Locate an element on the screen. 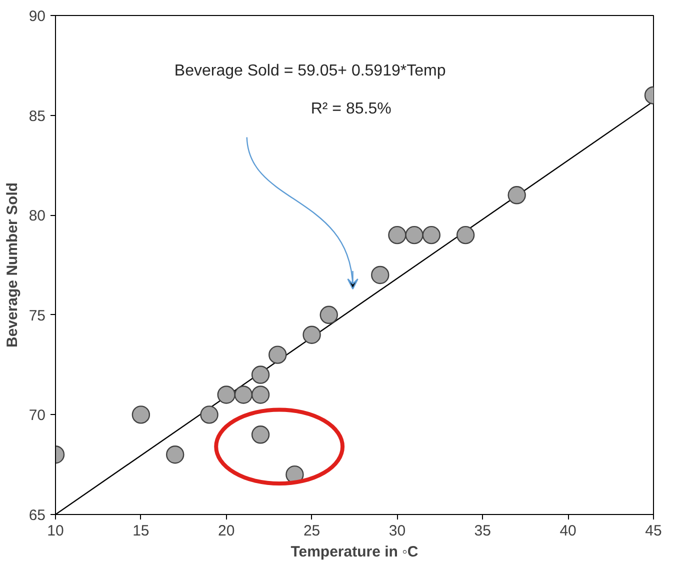  y-tick-label: 85 is located at coordinates (37, 116).